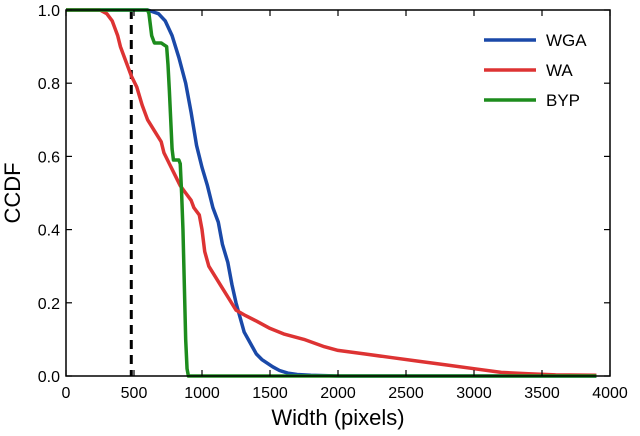 This screenshot has height=436, width=640. I want to click on x-axis-label: Width (pixels), so click(337, 417).